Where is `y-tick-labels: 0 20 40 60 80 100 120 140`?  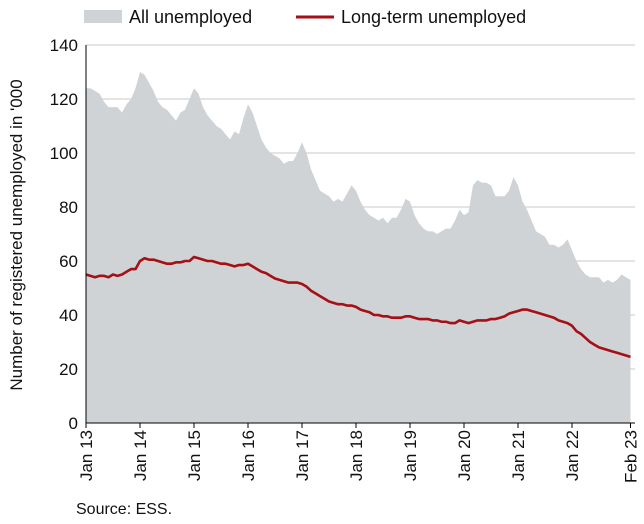 y-tick-labels: 0 20 40 60 80 100 120 140 is located at coordinates (64, 234).